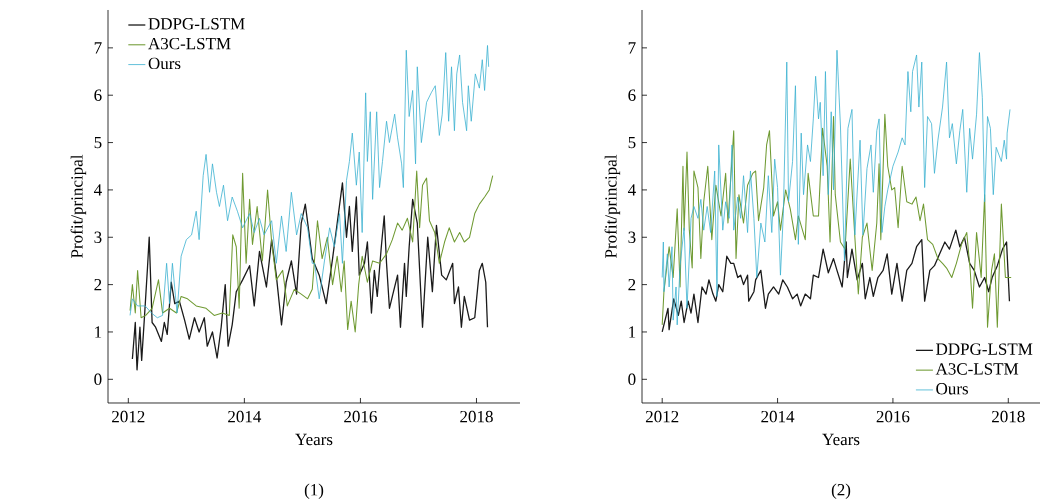  Describe the element at coordinates (314, 491) in the screenshot. I see `text: (1)` at that location.